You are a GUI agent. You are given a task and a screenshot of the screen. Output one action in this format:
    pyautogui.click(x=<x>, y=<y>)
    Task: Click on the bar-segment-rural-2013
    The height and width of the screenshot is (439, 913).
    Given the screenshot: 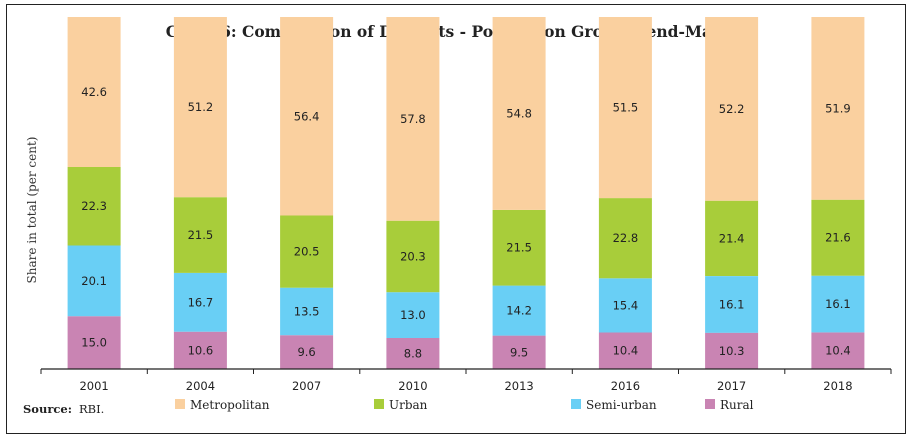 What is the action you would take?
    pyautogui.click(x=519, y=352)
    